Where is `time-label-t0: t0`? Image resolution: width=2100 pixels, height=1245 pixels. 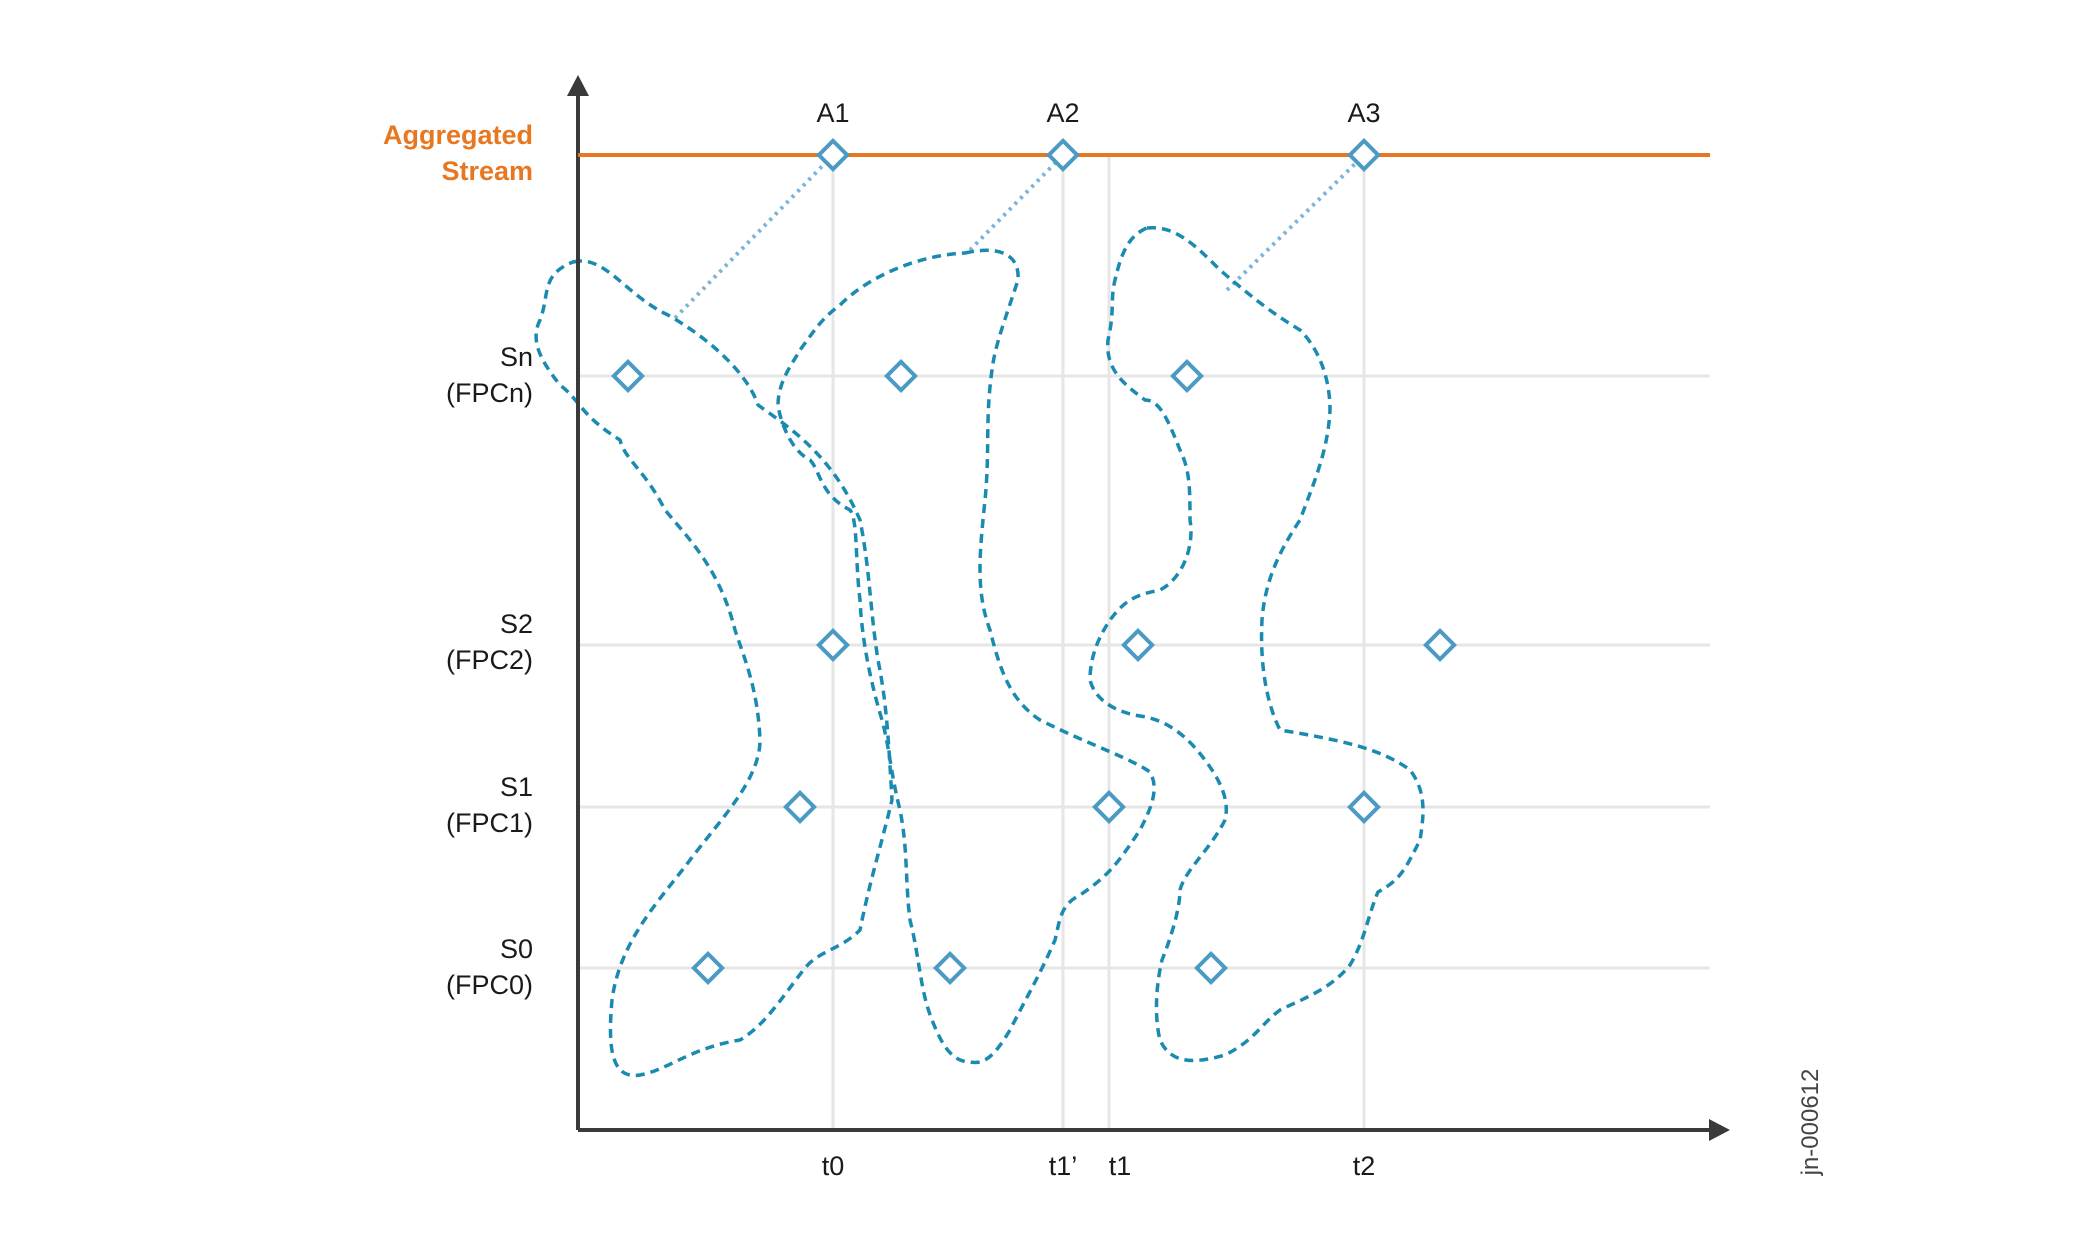
time-label-t0: t0 is located at coordinates (833, 1166).